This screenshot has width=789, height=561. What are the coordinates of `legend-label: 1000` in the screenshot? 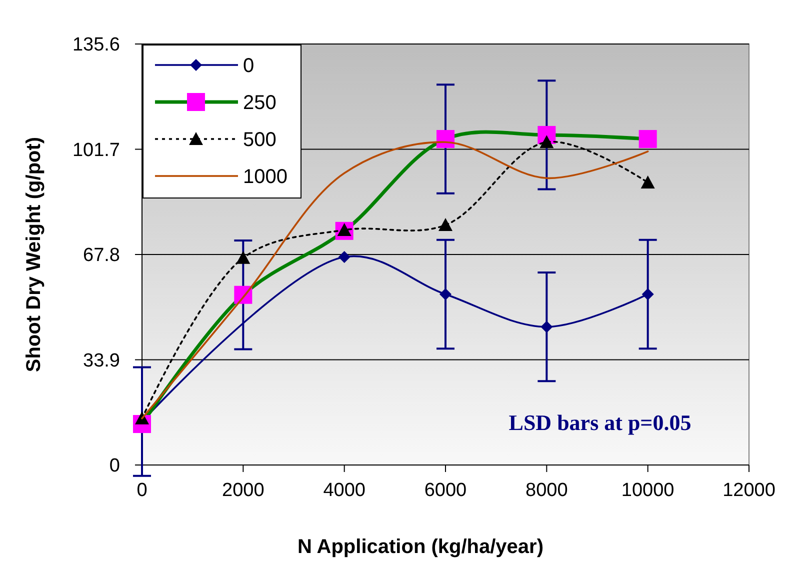 It's located at (265, 177).